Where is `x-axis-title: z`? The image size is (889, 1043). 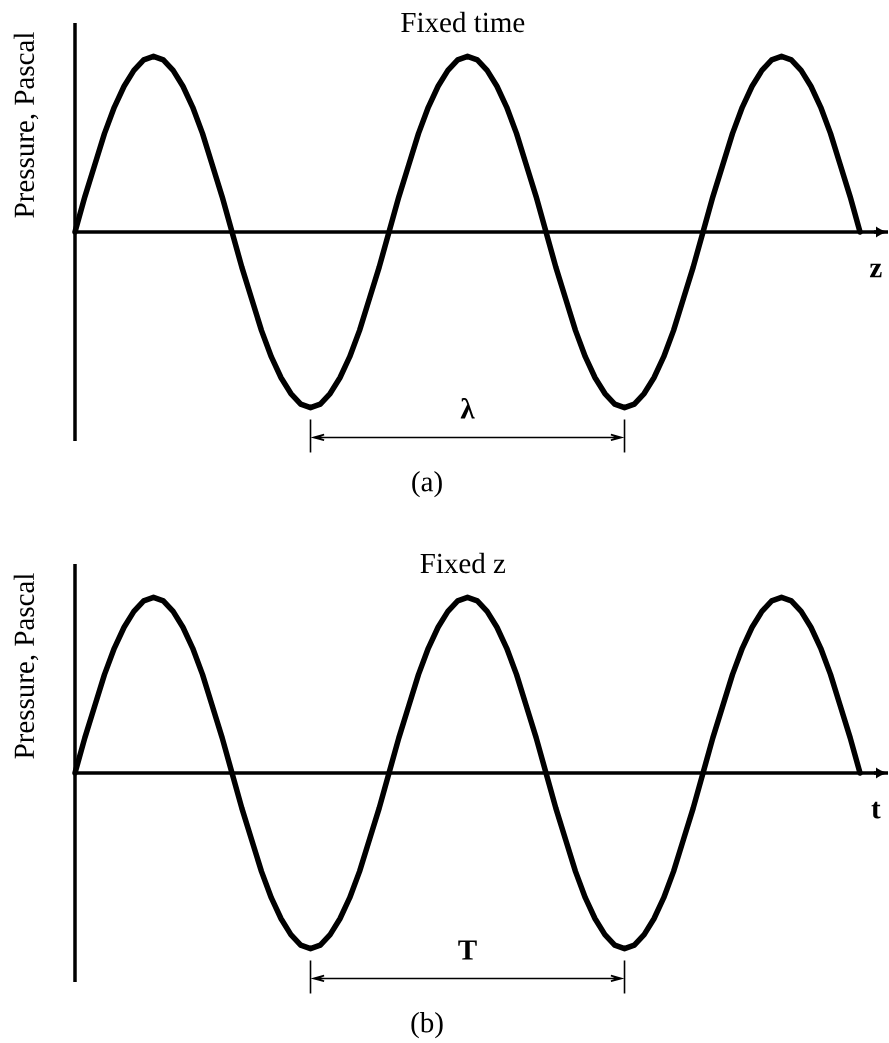 x-axis-title: z is located at coordinates (875, 270).